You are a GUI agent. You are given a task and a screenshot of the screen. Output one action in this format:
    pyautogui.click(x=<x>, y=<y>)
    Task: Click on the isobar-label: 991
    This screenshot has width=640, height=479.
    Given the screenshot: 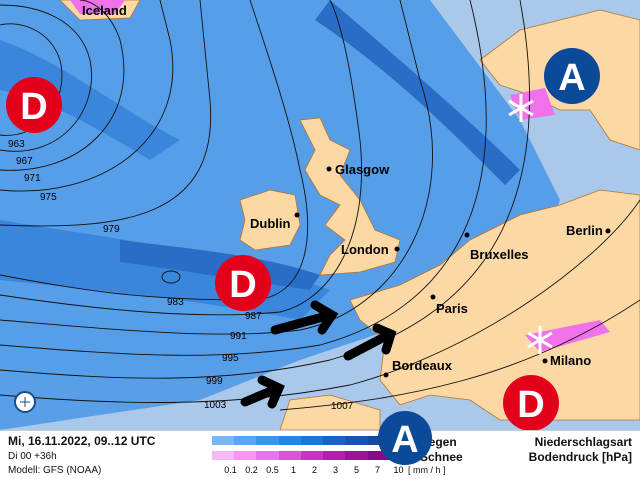 What is the action you would take?
    pyautogui.click(x=238, y=336)
    